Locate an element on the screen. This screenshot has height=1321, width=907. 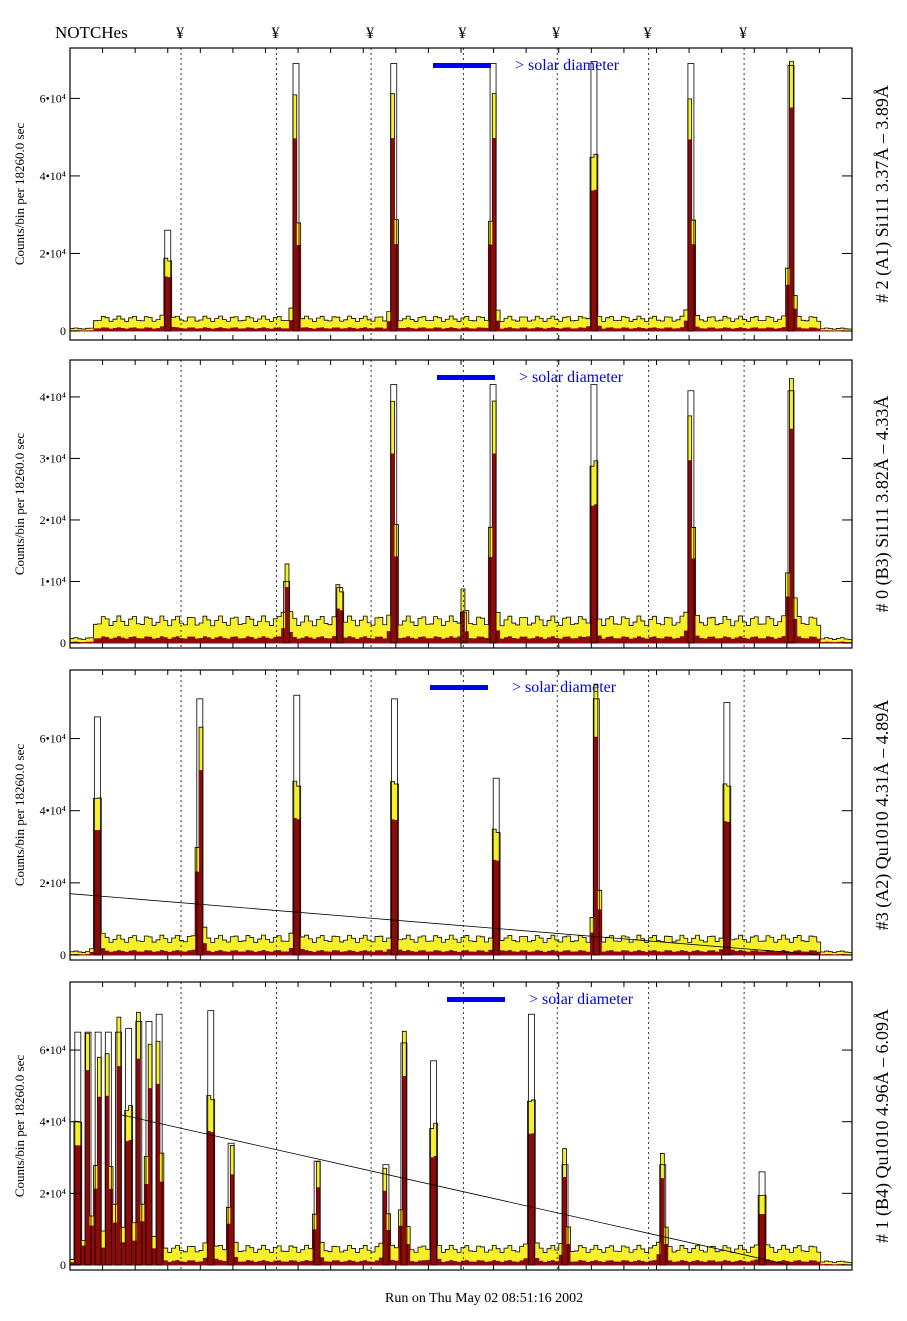
panel-title: # 1 (B4) Qu1010 4.96Å – 6.09Å is located at coordinates (882, 1126).